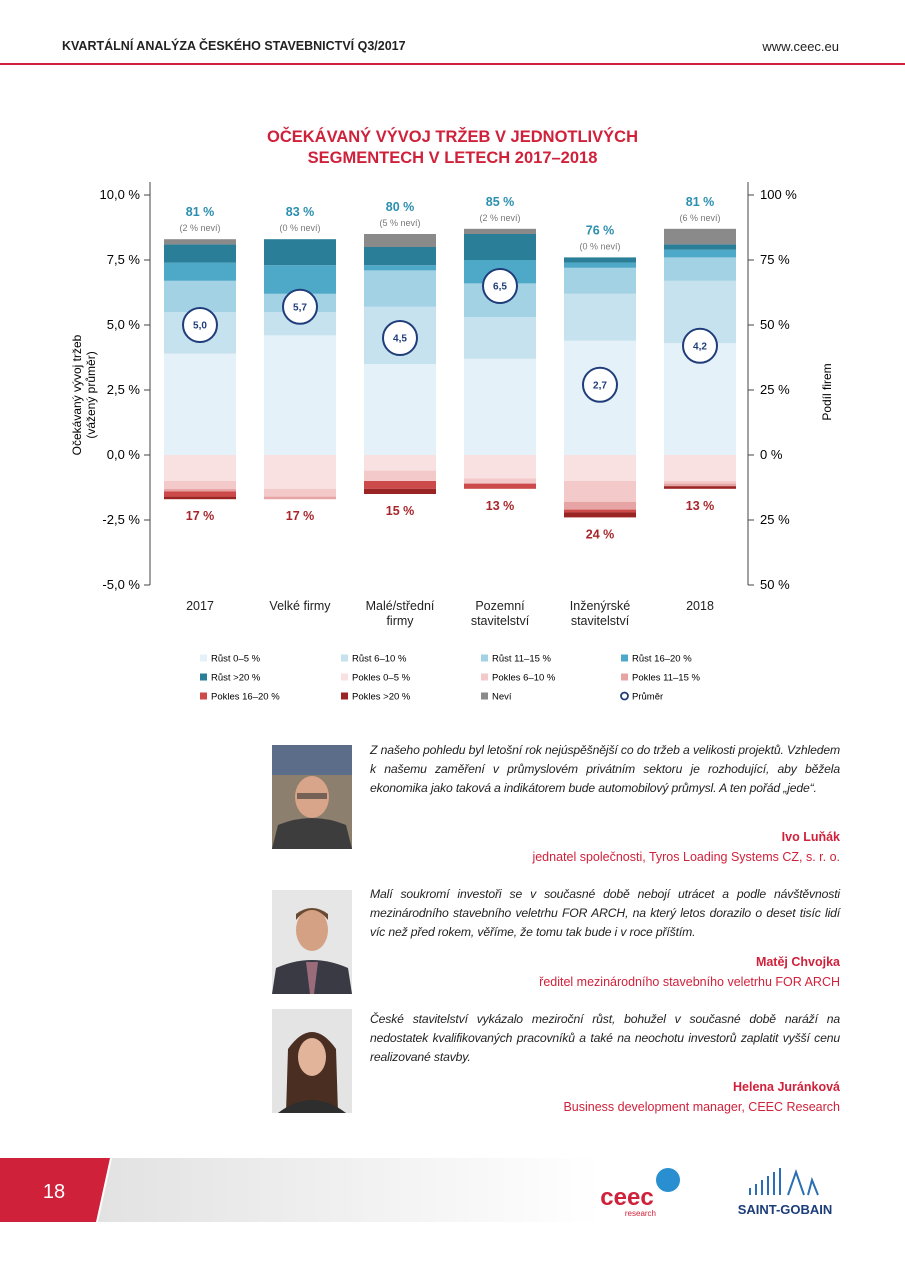 Image resolution: width=905 pixels, height=1280 pixels. Describe the element at coordinates (300, 212) in the screenshot. I see `growth-label: 83 %` at that location.